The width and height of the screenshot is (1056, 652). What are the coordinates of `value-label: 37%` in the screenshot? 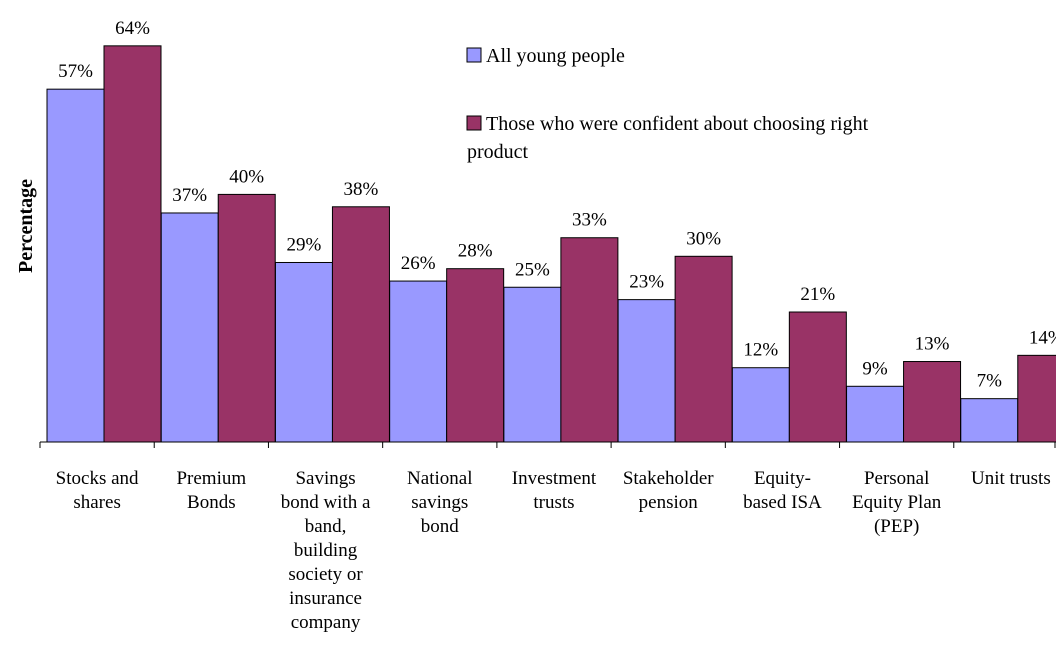 It's located at (189, 195).